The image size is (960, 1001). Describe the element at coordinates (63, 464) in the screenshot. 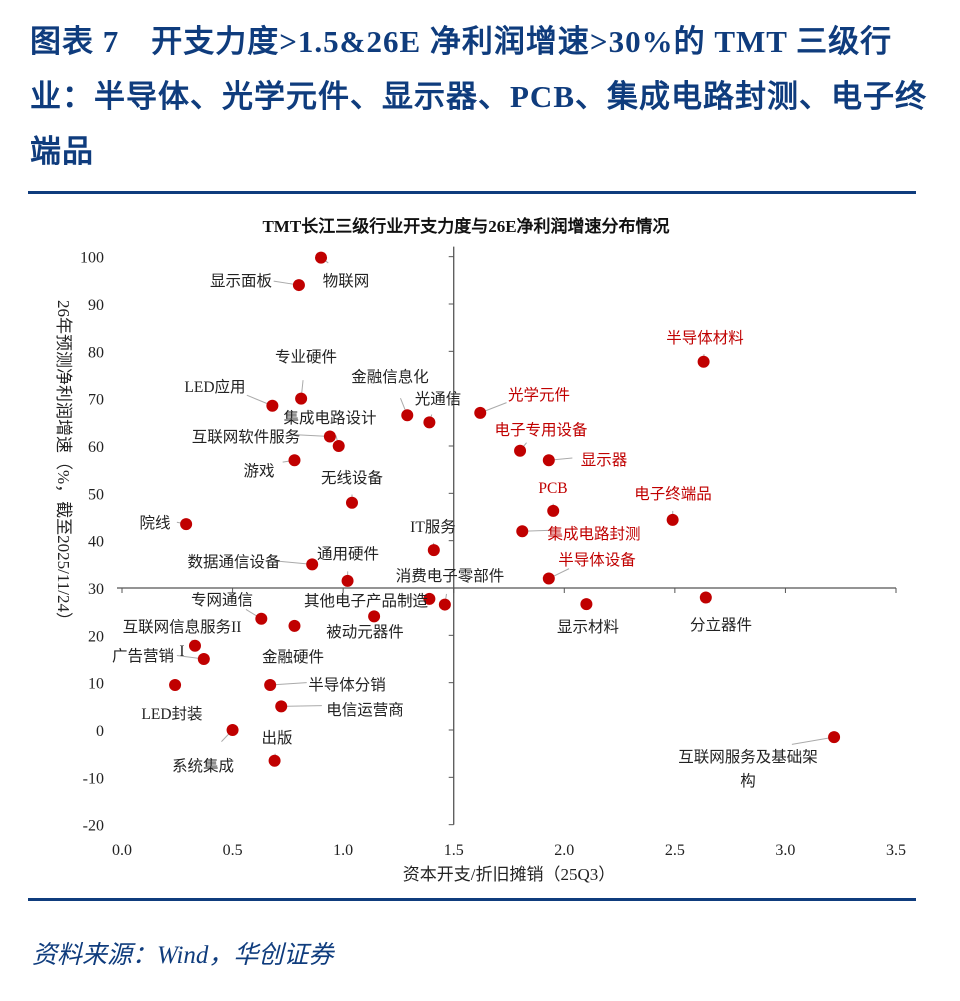

I see `y-axis-label: 26年预测净利润增速（%，截至2025/11/24）` at that location.